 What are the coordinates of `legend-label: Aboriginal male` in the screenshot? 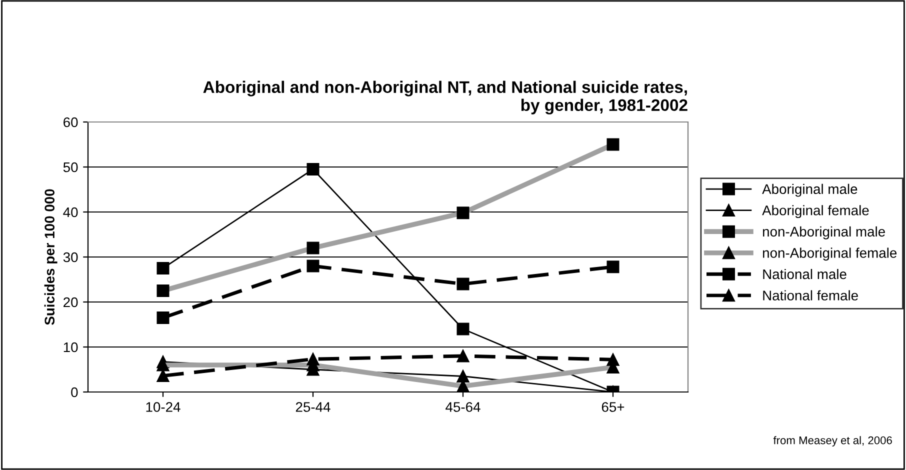 It's located at (810, 190).